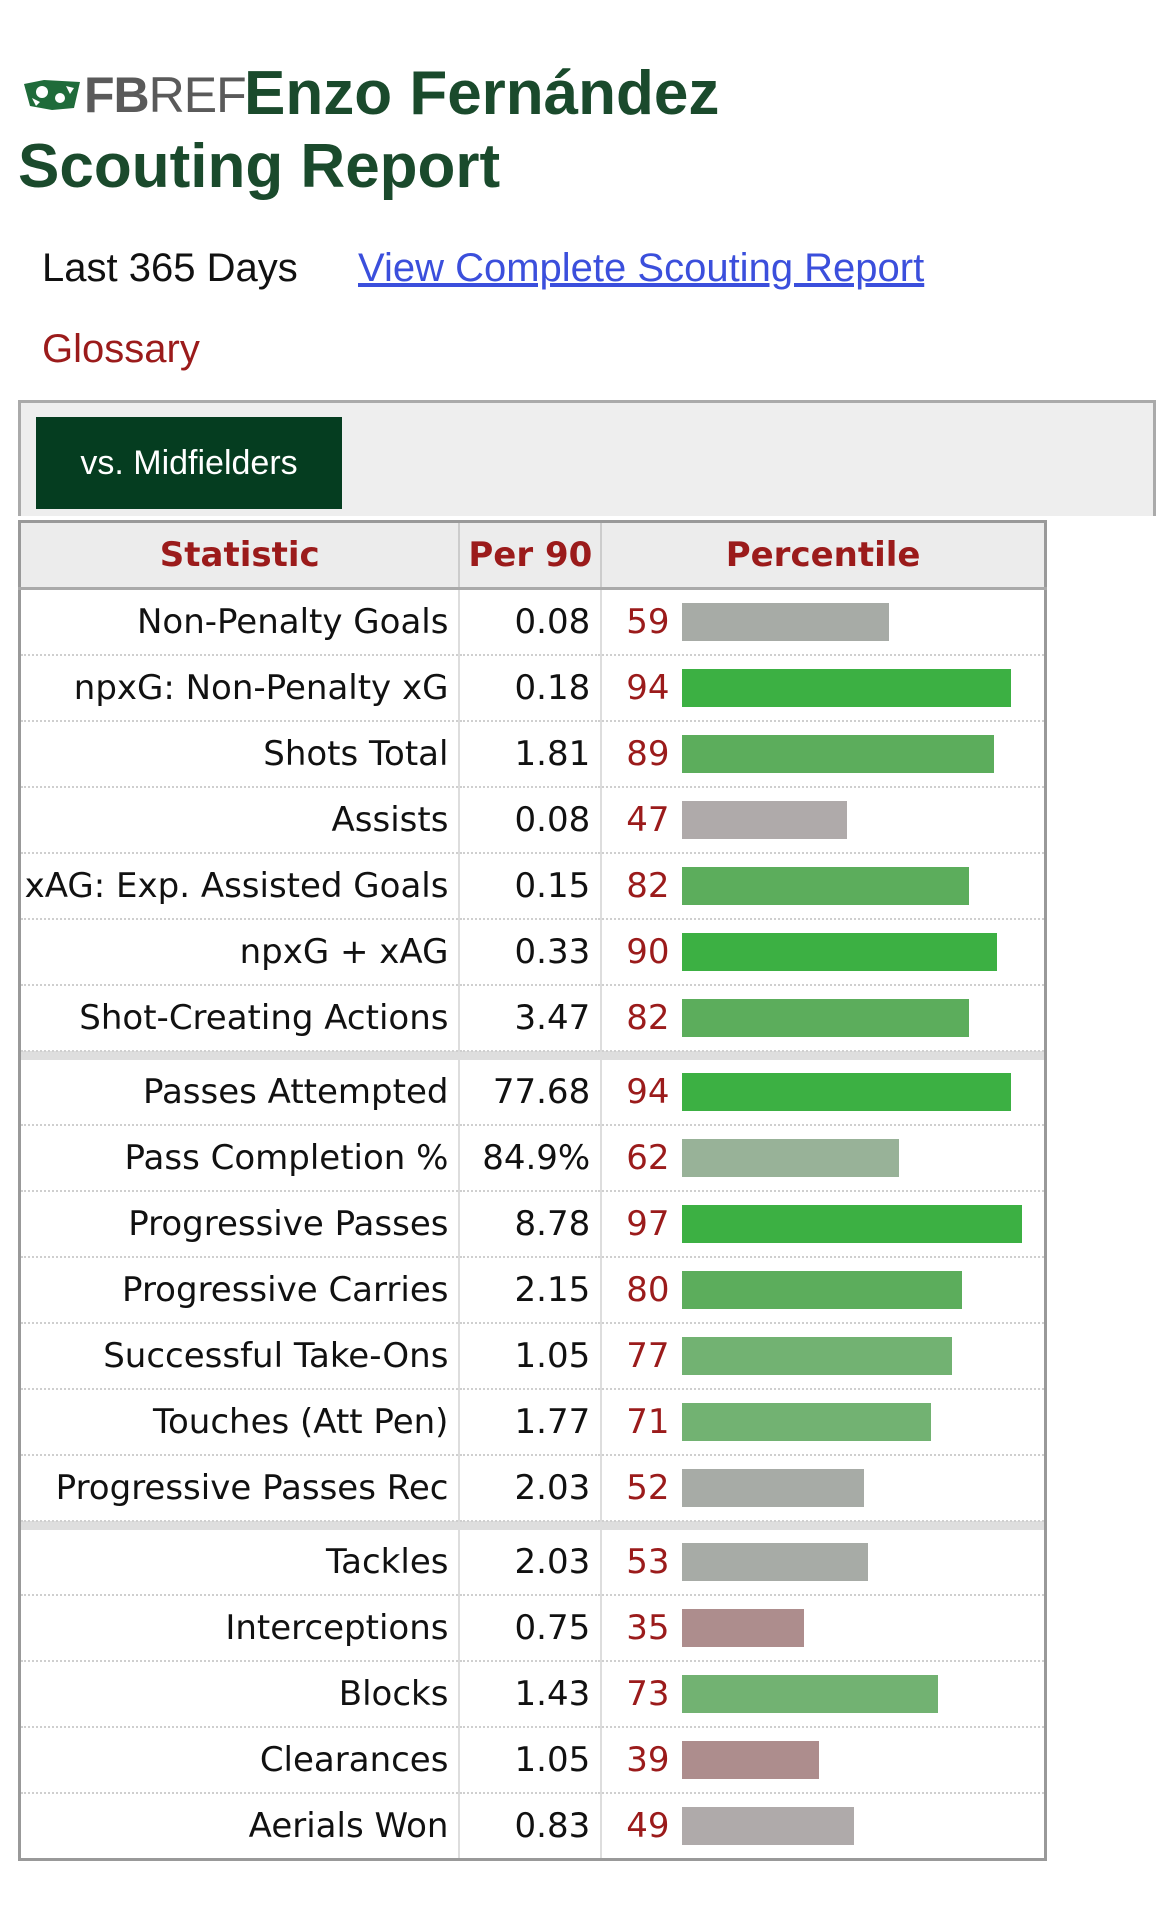 The image size is (1170, 1908). Describe the element at coordinates (648, 754) in the screenshot. I see `percentile-value: 89` at that location.